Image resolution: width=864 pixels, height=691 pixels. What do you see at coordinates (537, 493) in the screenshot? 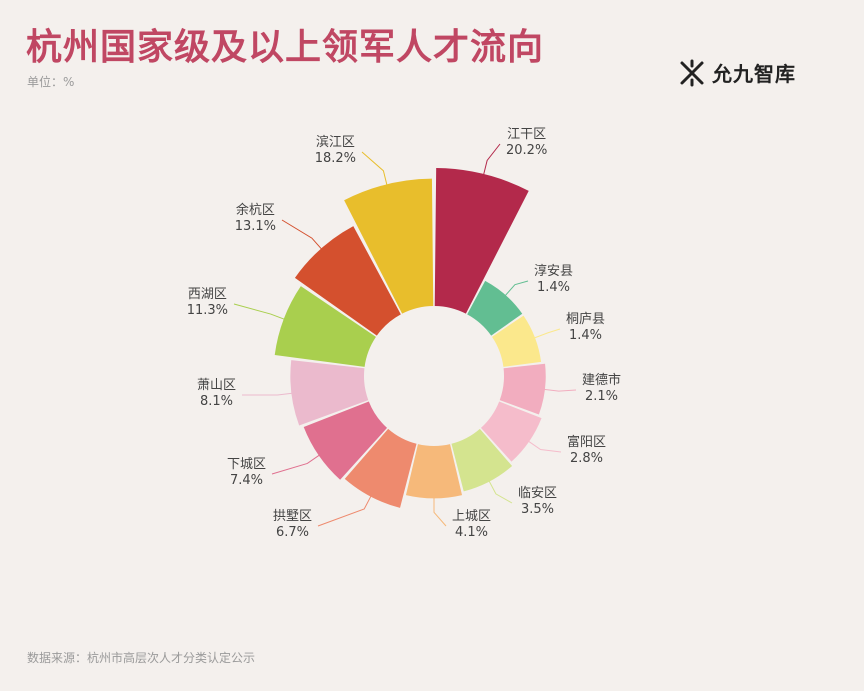
I see `slice-category-label: 临安区` at bounding box center [537, 493].